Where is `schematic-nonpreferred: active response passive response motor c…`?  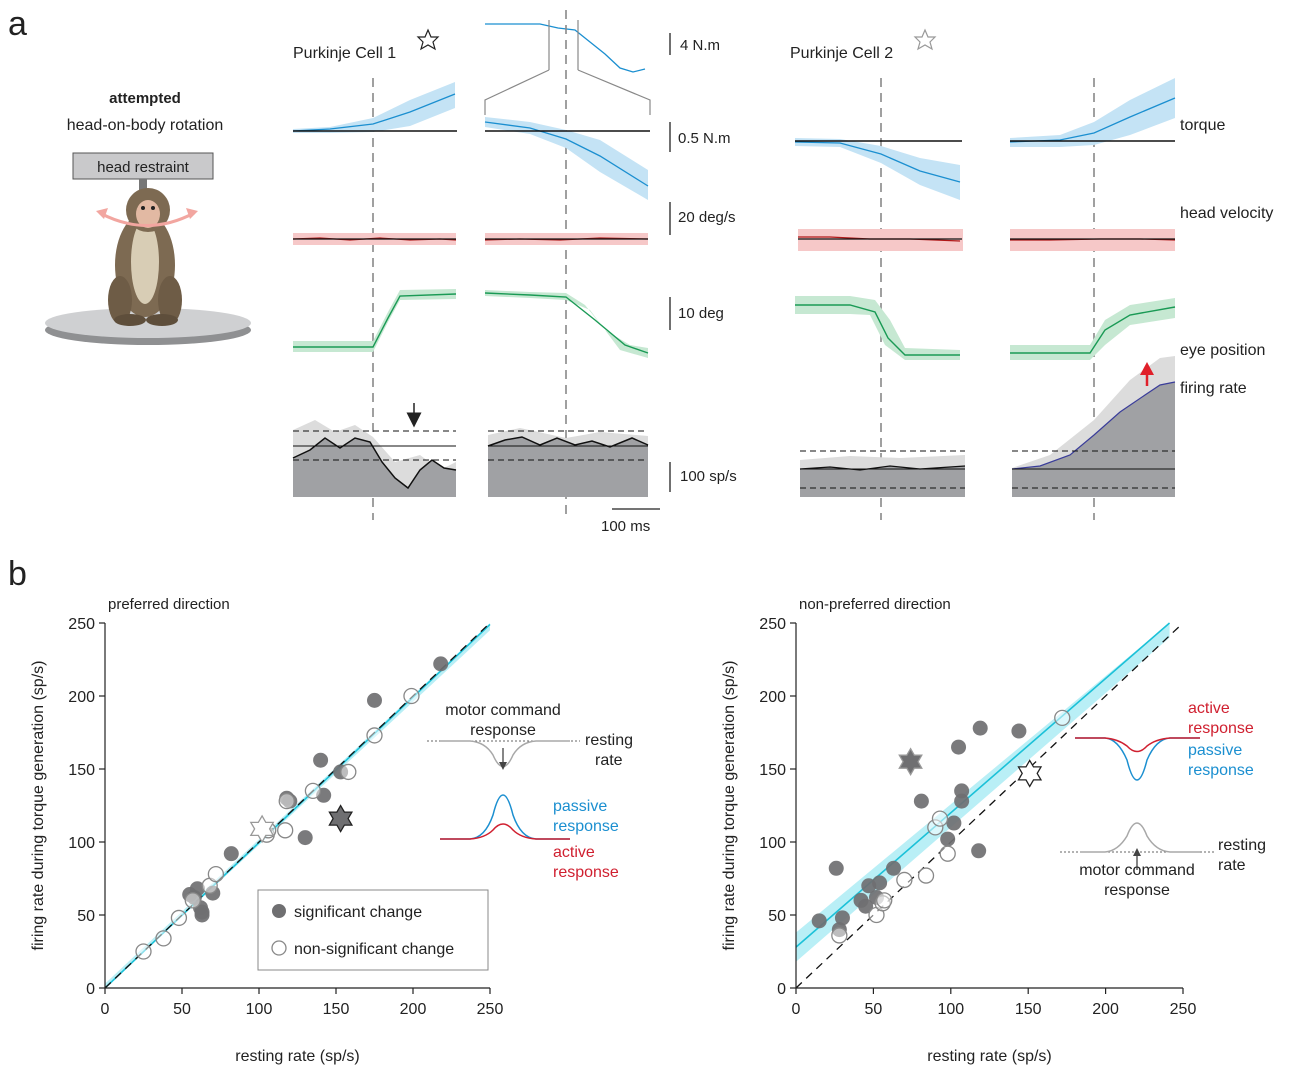
schematic-nonpreferred: active response passive response motor c… is located at coordinates (1163, 799).